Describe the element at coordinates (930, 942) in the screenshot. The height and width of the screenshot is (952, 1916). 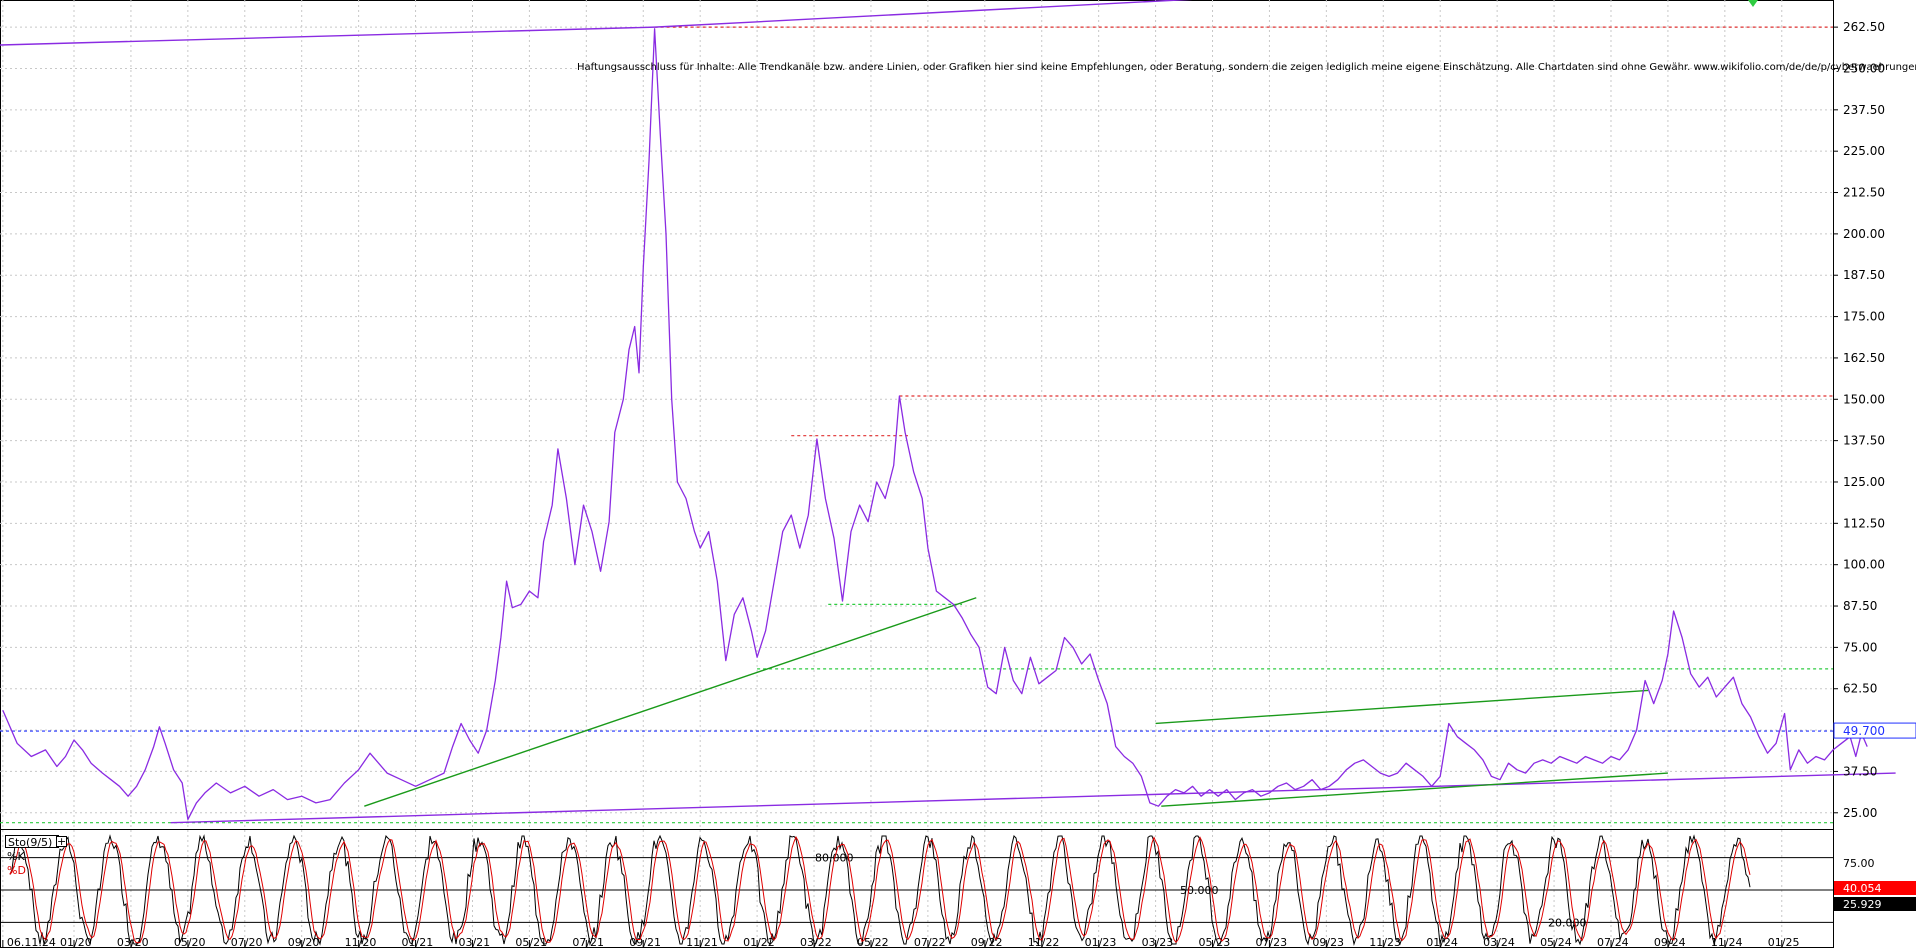
I see `x-tick-label: 07/22` at that location.